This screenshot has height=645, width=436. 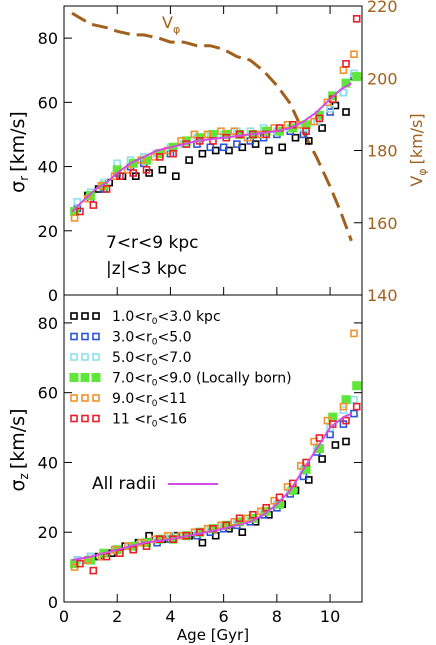 I want to click on legend-label: 9.0<r0<11, so click(x=149, y=400).